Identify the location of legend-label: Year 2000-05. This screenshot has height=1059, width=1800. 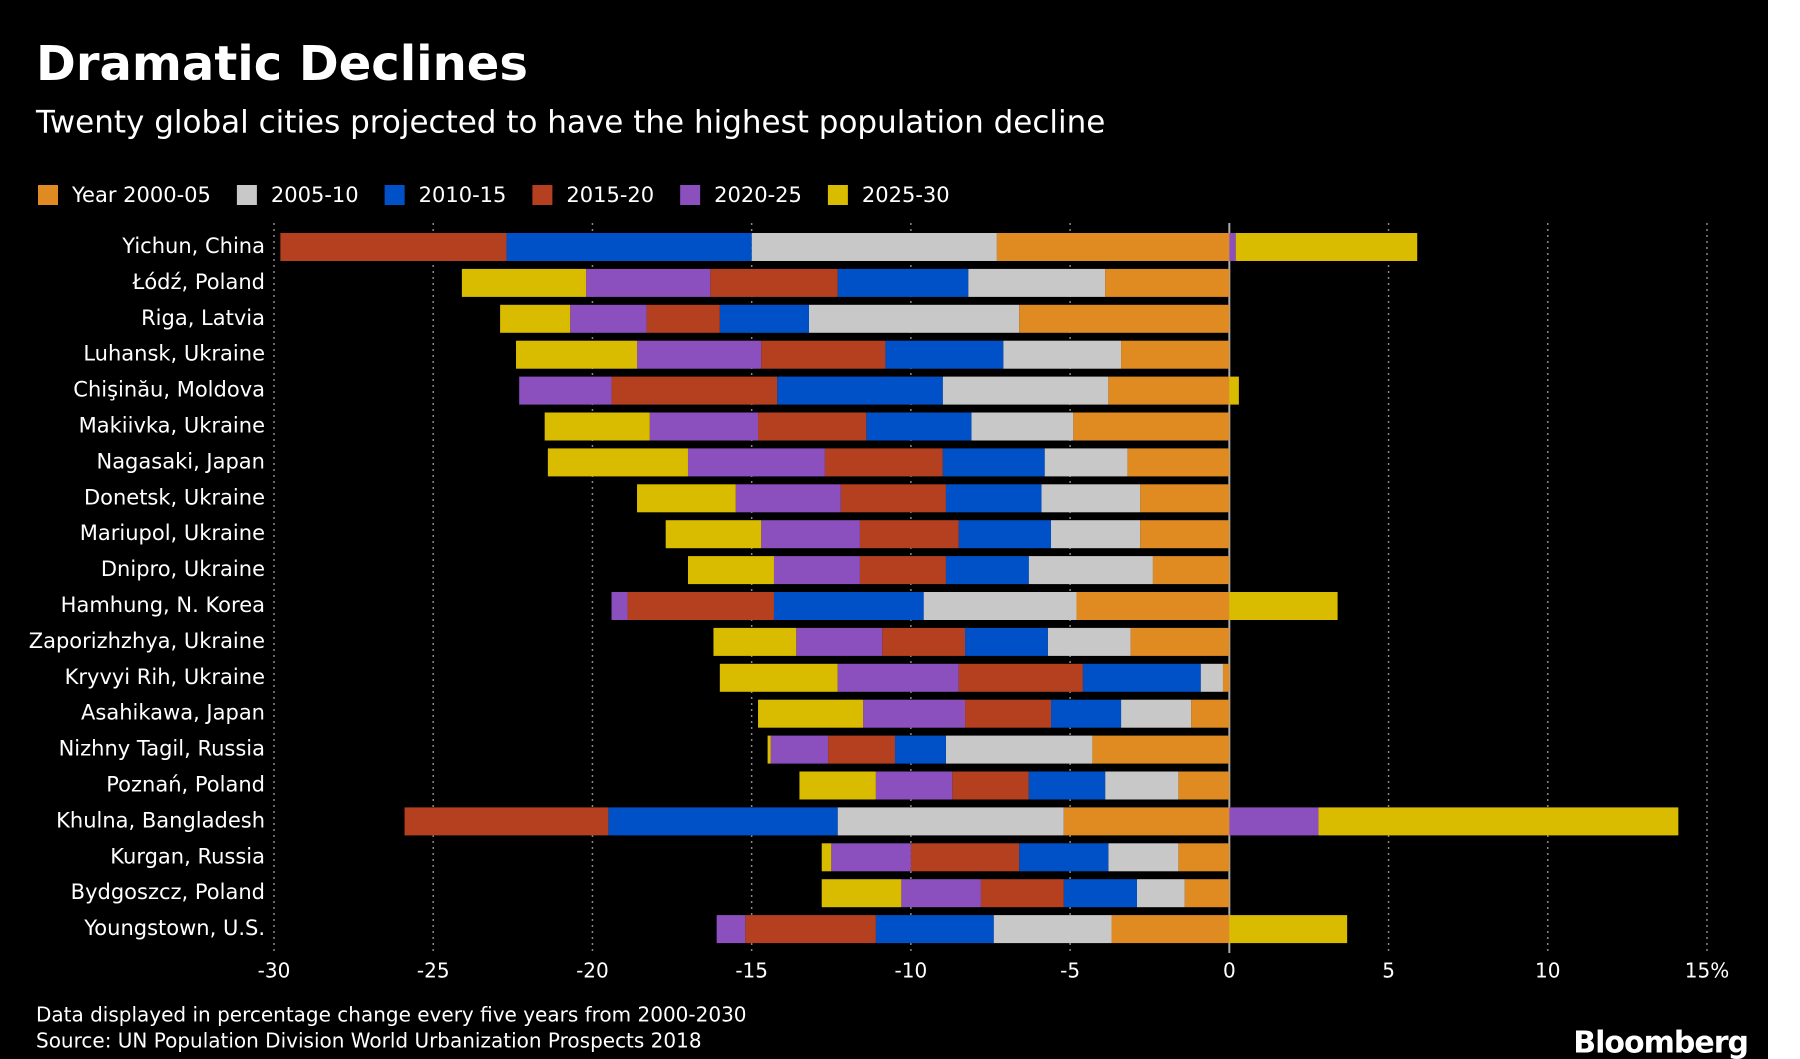
(141, 195).